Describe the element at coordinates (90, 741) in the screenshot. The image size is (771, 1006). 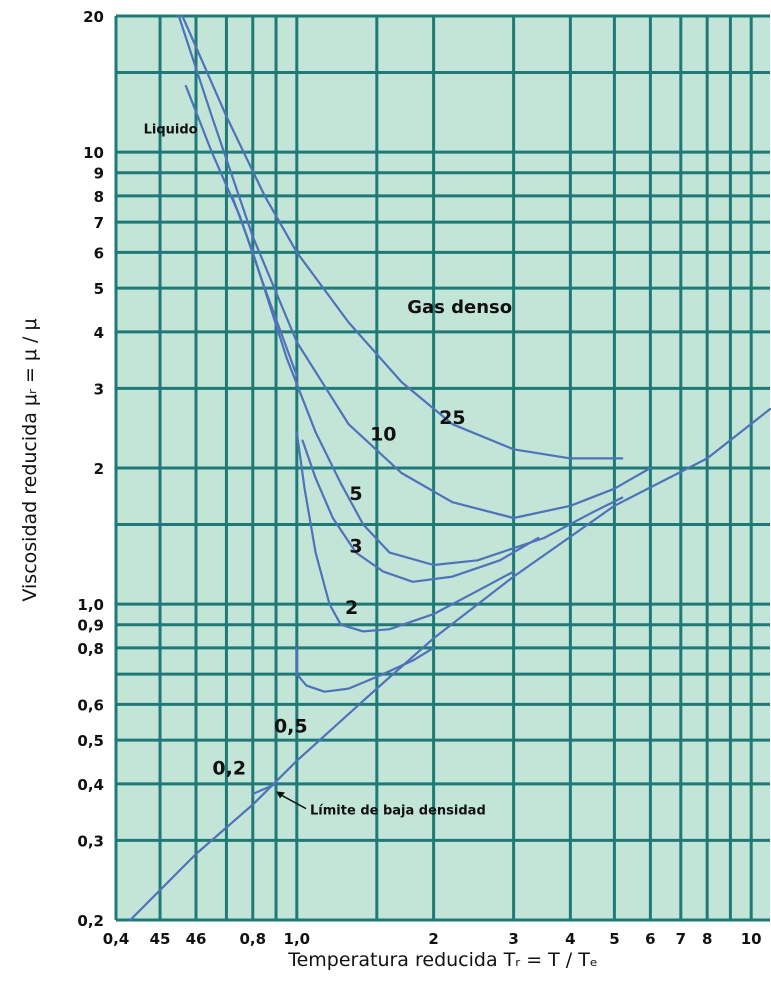
I see `y-tick-label: 0,5` at that location.